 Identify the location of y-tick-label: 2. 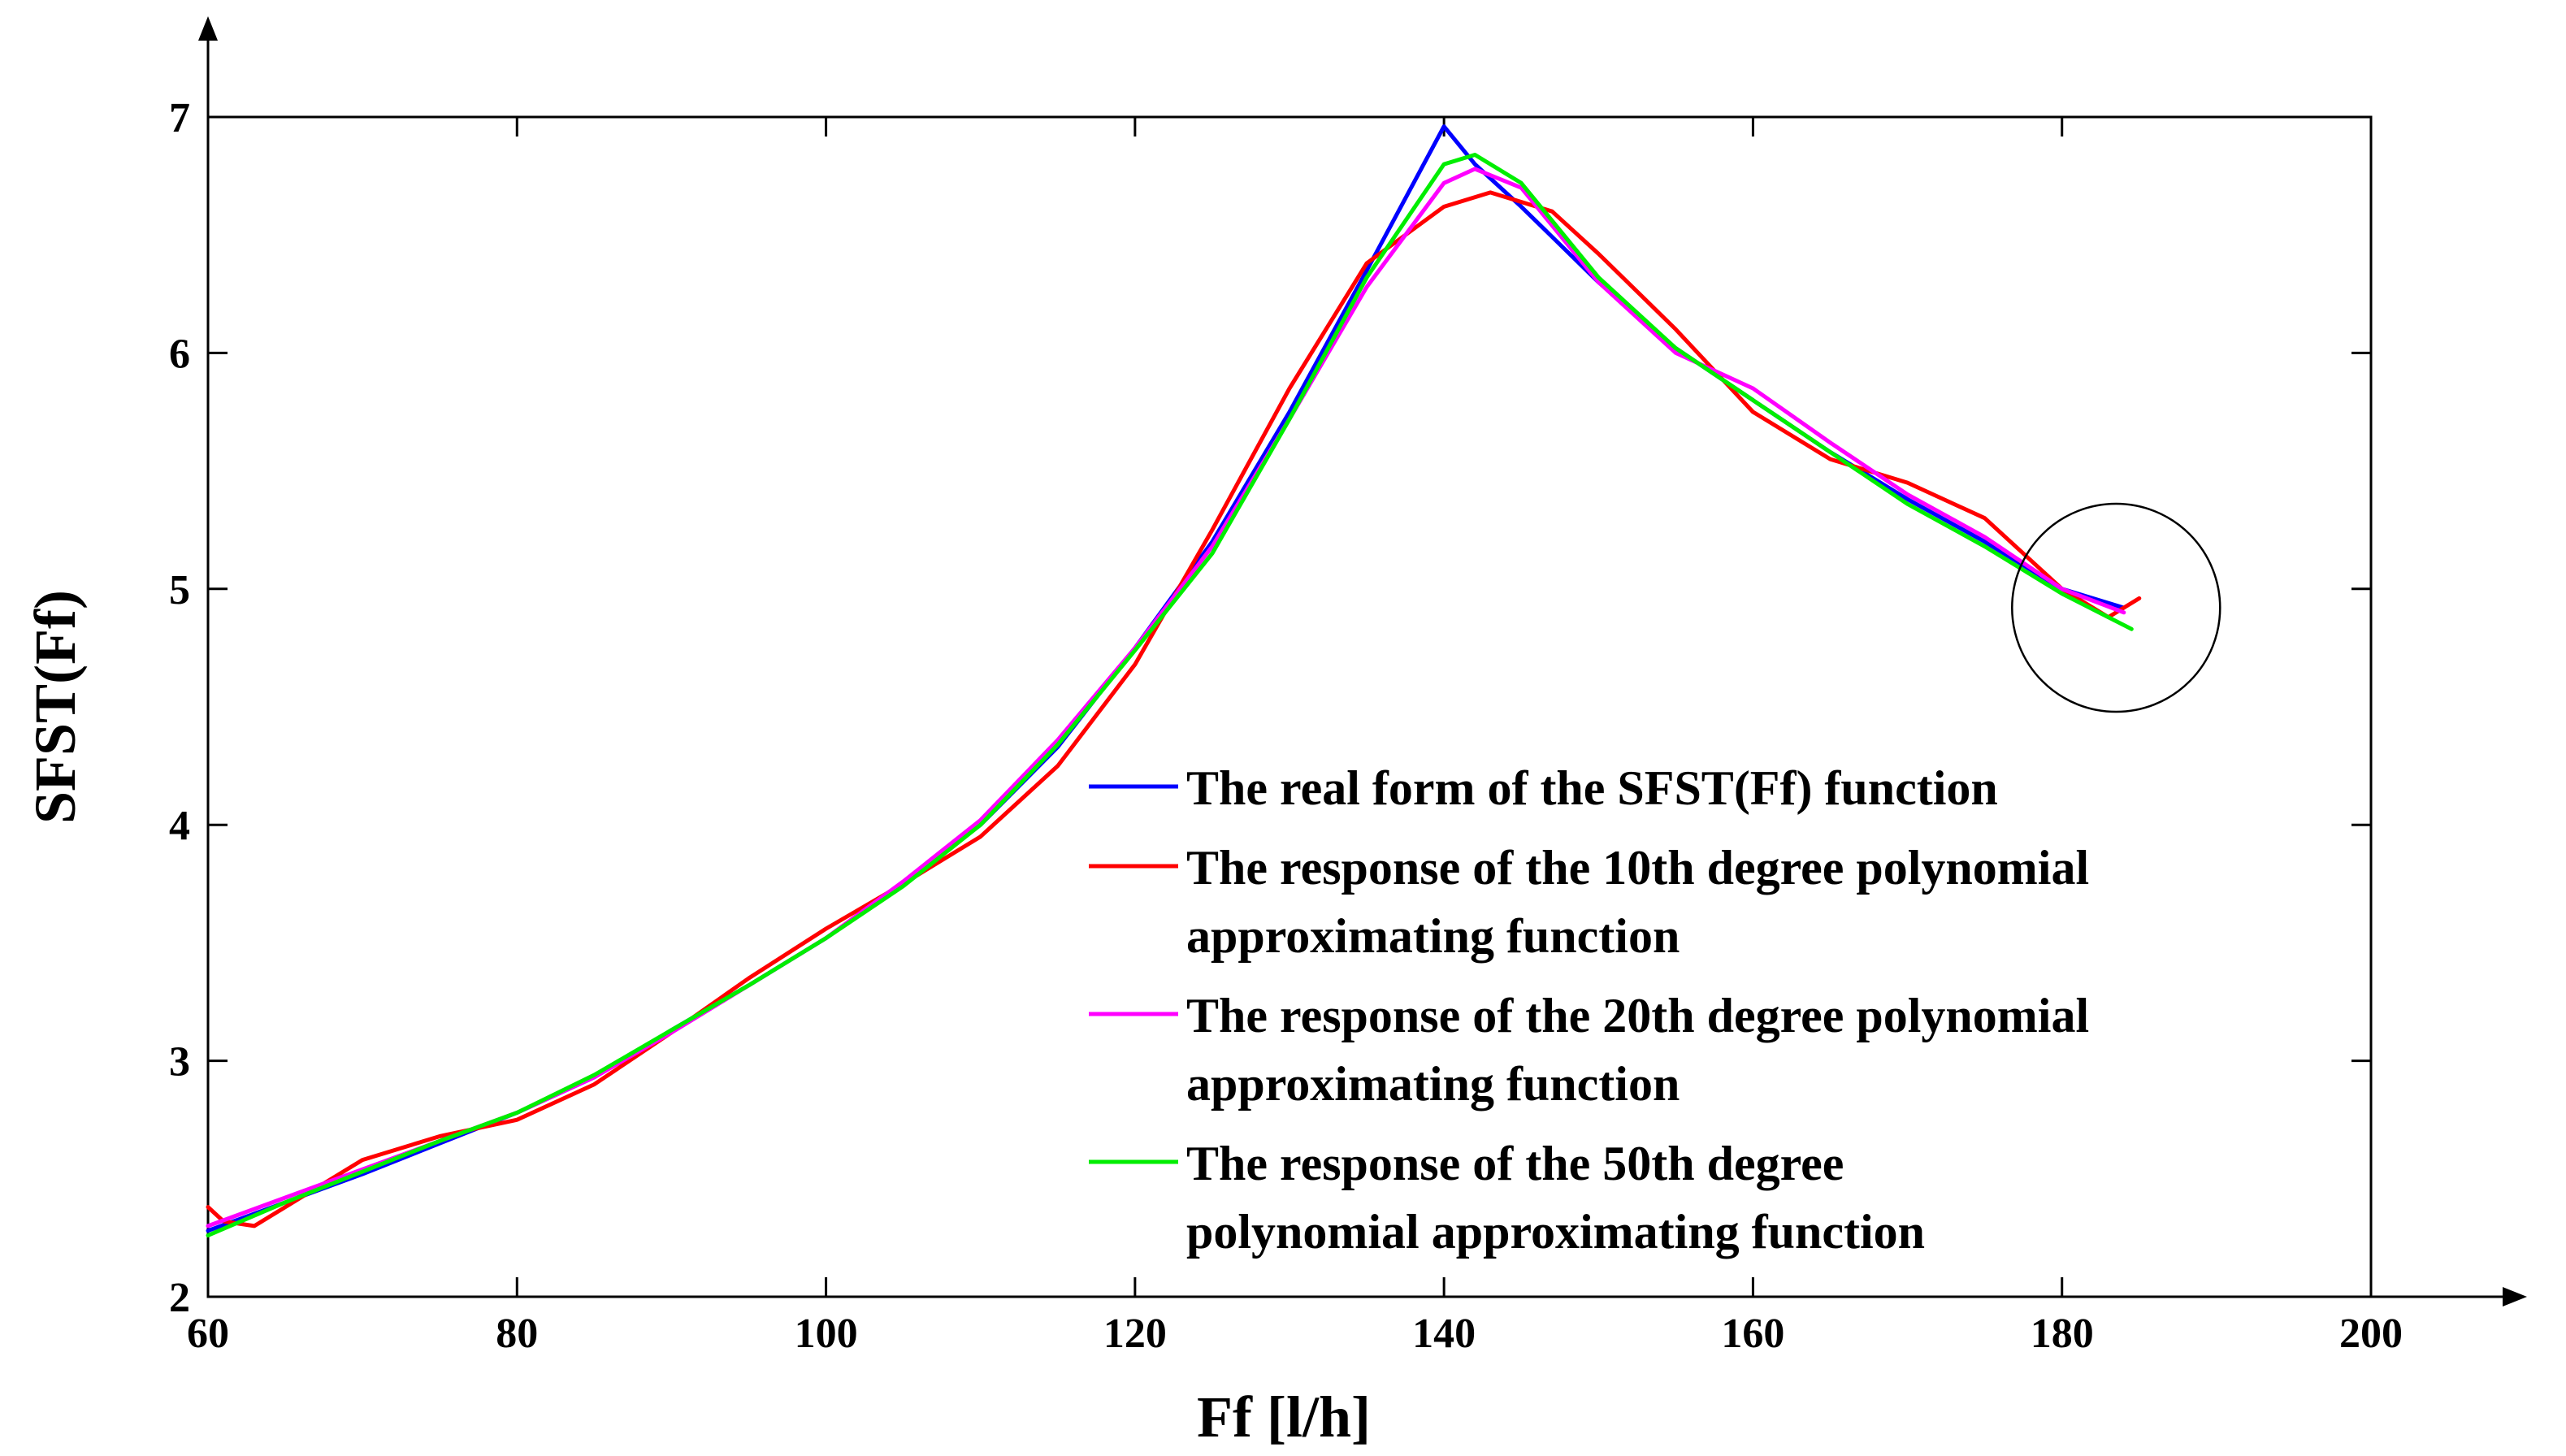
(179, 1298).